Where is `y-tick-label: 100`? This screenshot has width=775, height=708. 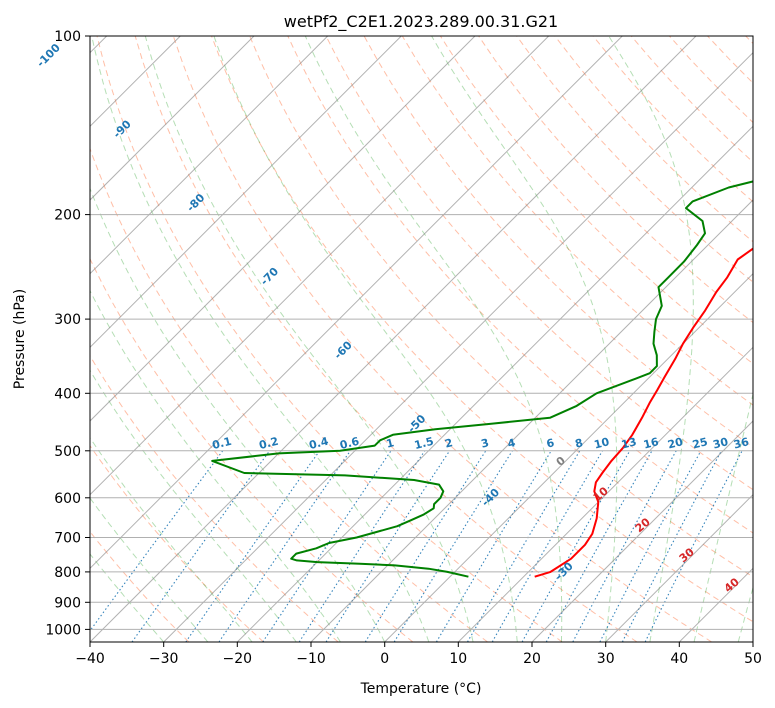
y-tick-label: 100 is located at coordinates (67, 37).